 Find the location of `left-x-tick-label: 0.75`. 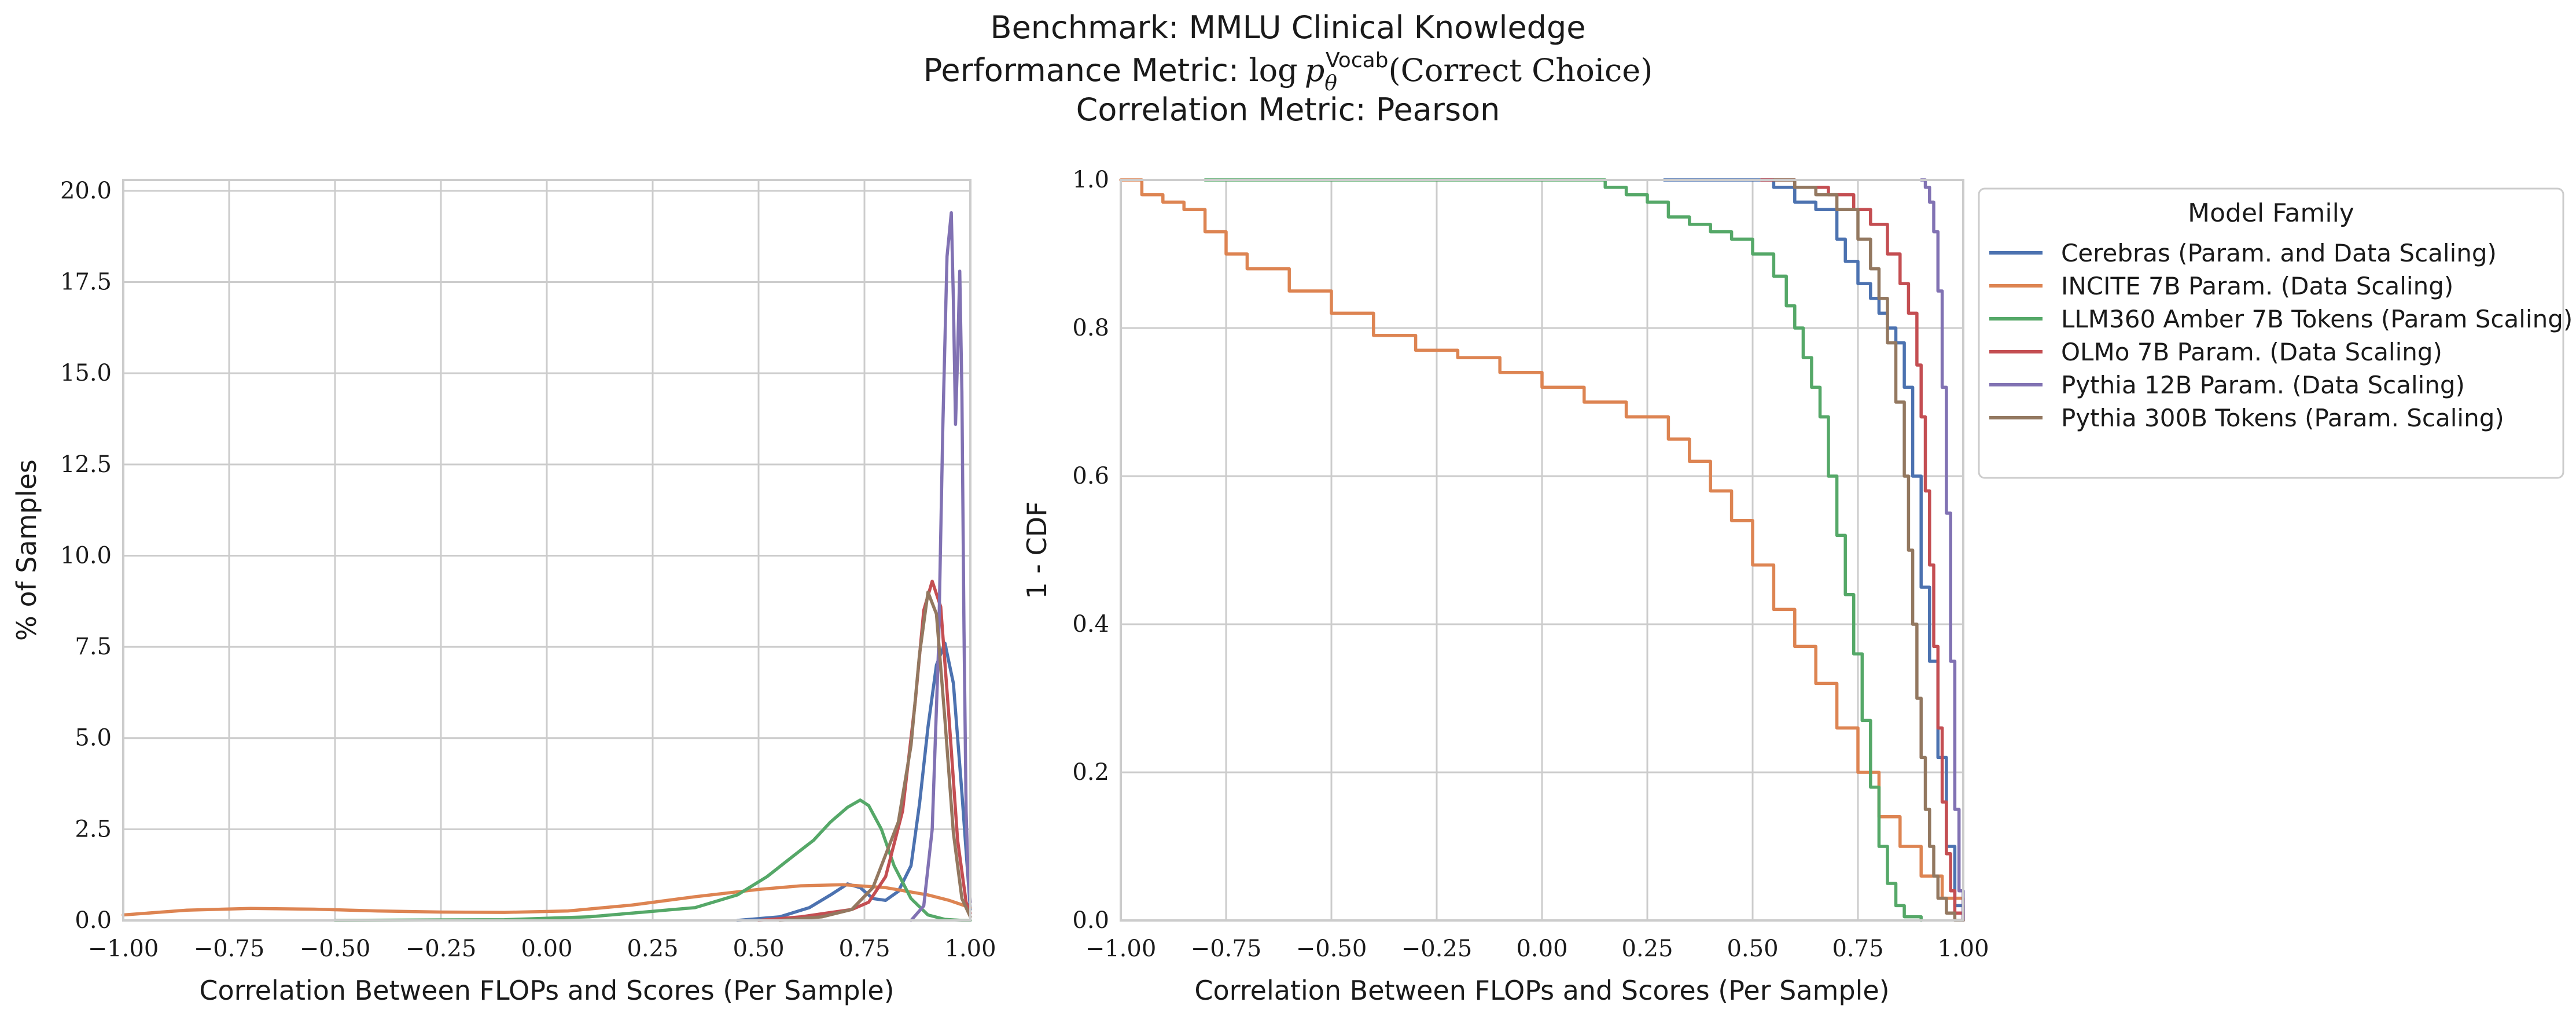

left-x-tick-label: 0.75 is located at coordinates (864, 948).